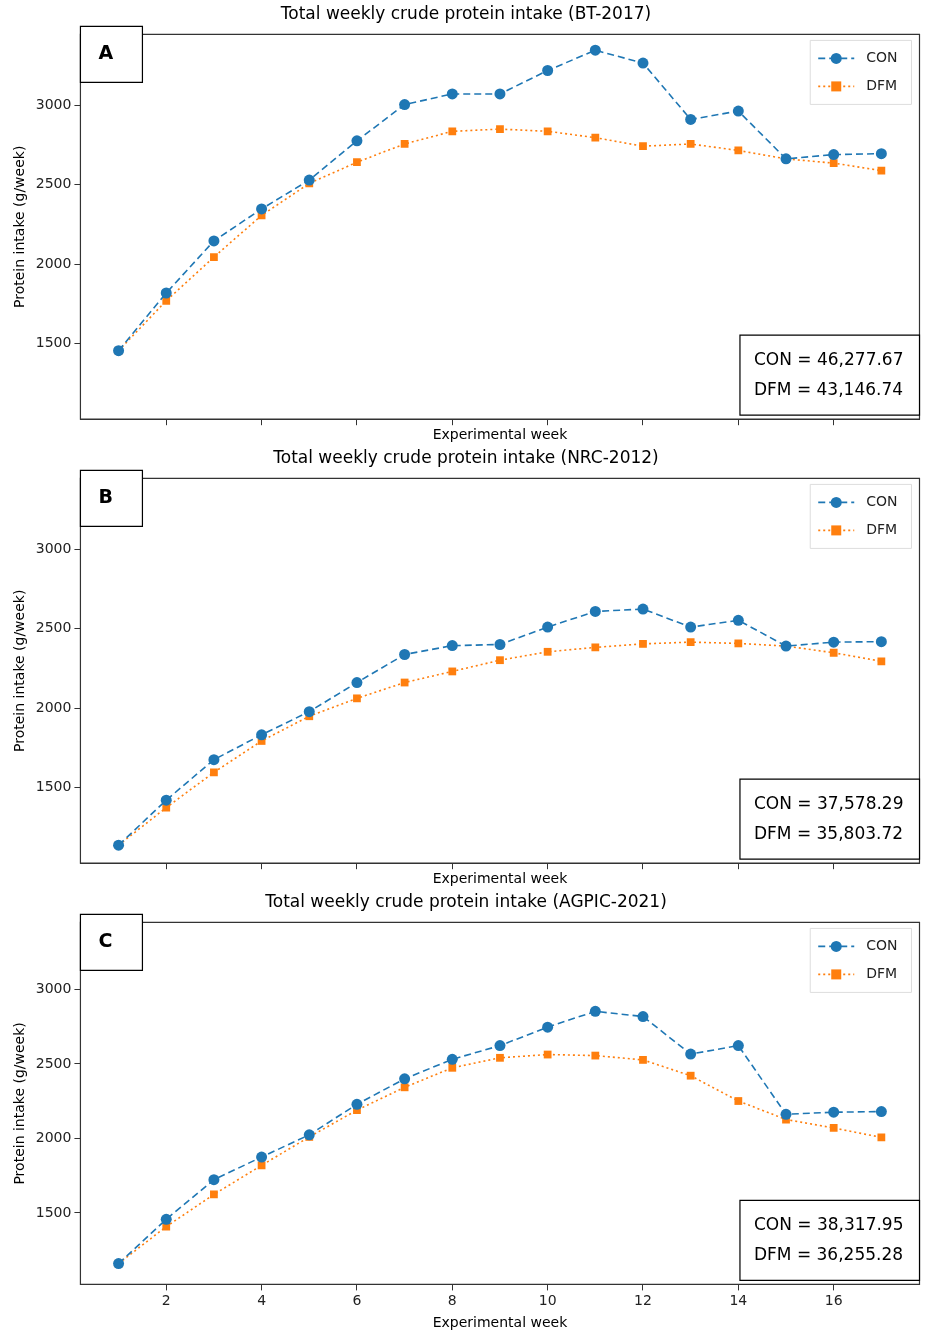  Describe the element at coordinates (465, 900) in the screenshot. I see `chart-title: Total weekly crude protein intake (AGPIC-2021)` at that location.